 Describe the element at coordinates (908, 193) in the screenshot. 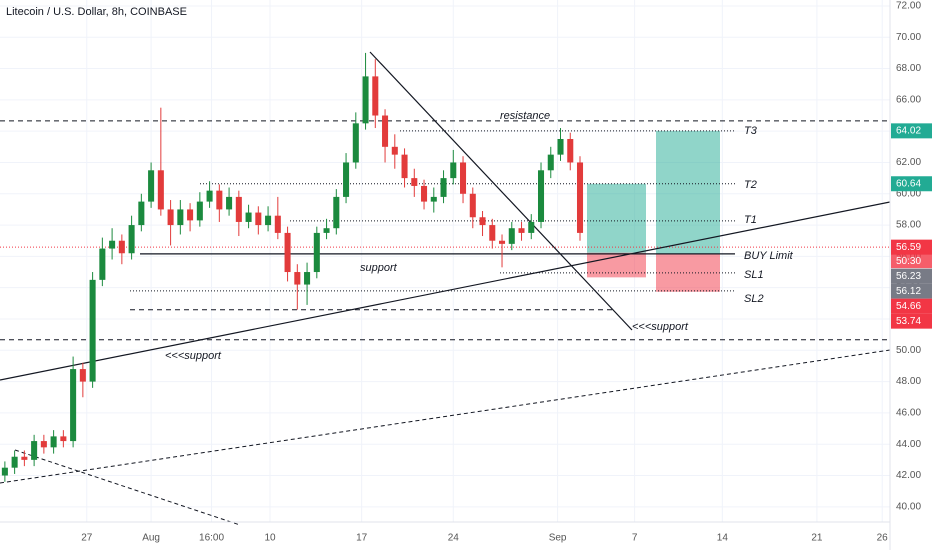

I see `y-tick-label: 60.00` at that location.